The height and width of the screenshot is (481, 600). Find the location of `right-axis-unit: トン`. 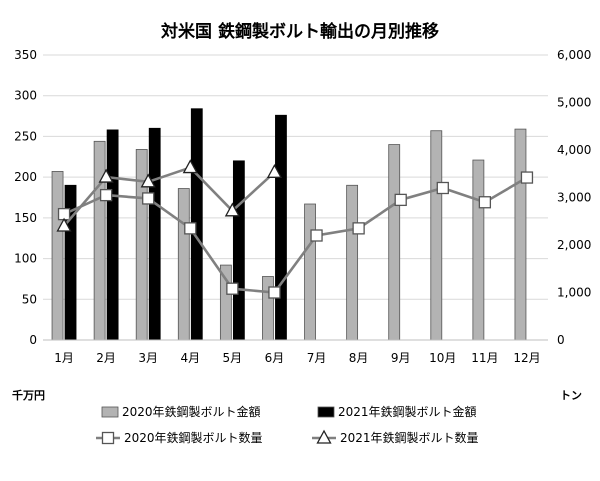

right-axis-unit: トン is located at coordinates (571, 395).